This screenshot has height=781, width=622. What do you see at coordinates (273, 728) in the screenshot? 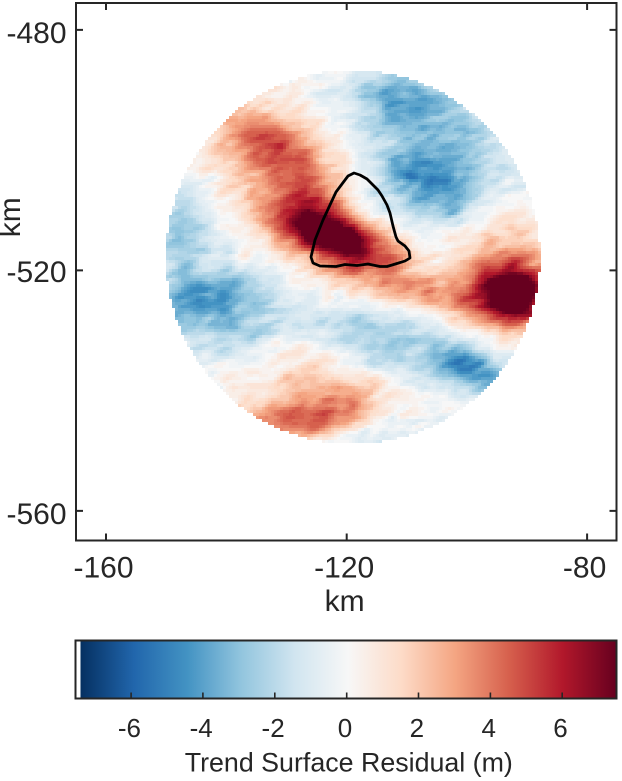
I see `svg-text: -2` at bounding box center [273, 728].